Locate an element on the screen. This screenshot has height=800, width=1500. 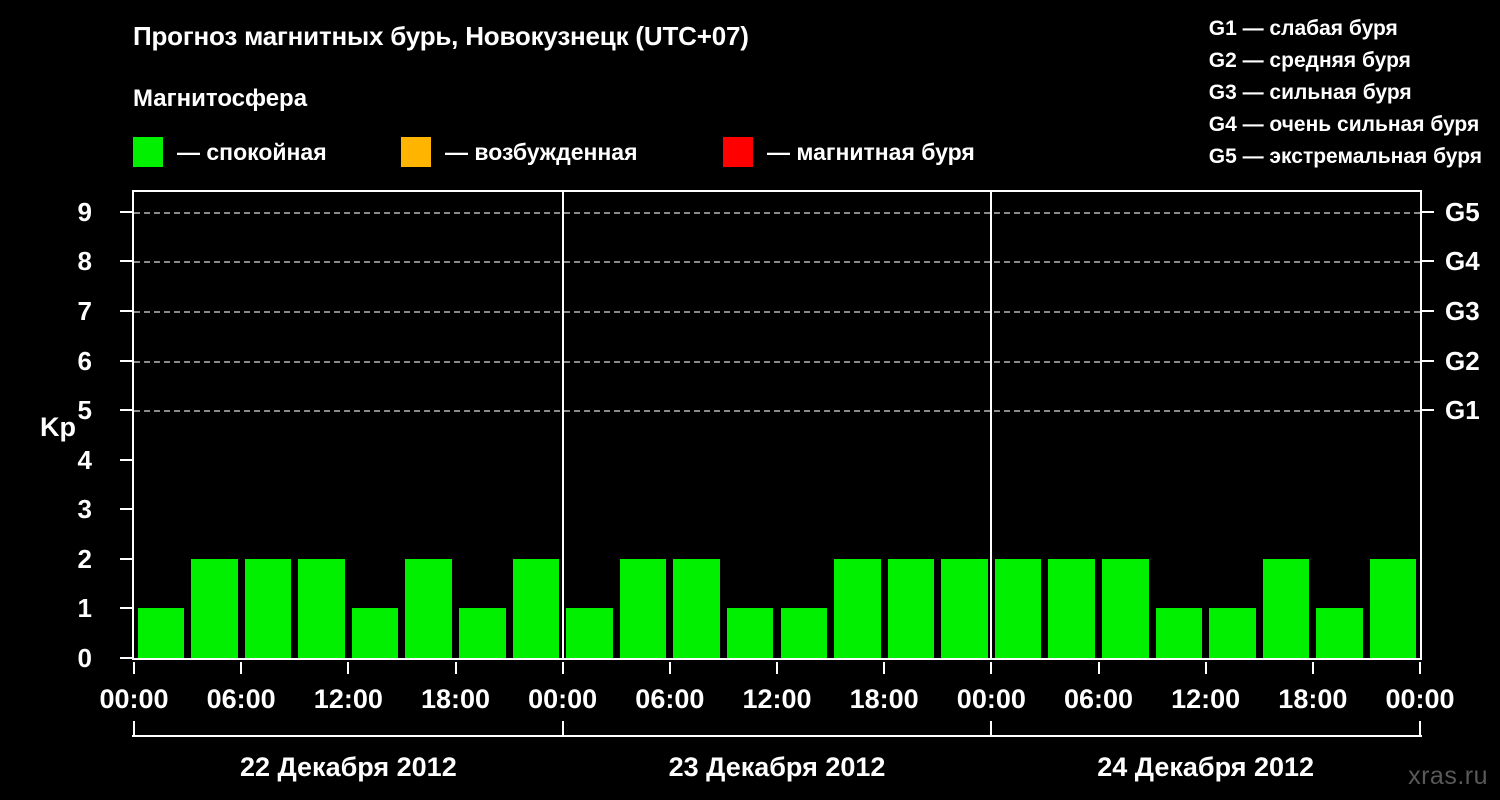
g-scale-text-g4: — очень сильная буря is located at coordinates (1358, 124).